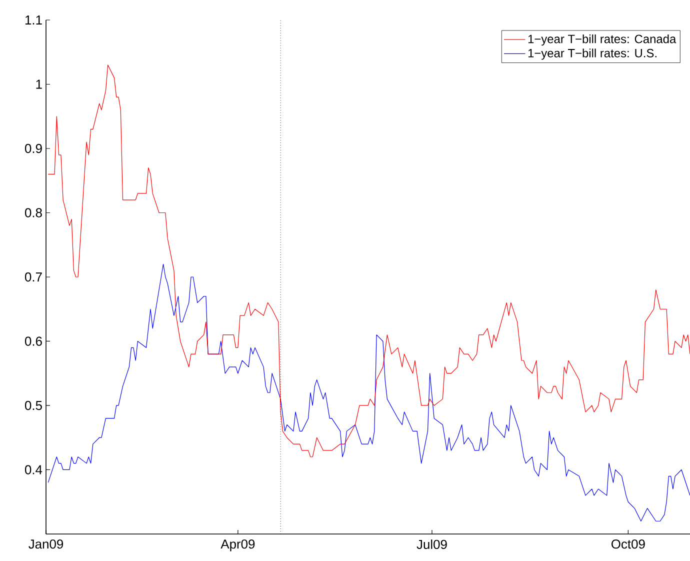 This screenshot has height=561, width=690. I want to click on x-tick-label: Jan09, so click(46, 544).